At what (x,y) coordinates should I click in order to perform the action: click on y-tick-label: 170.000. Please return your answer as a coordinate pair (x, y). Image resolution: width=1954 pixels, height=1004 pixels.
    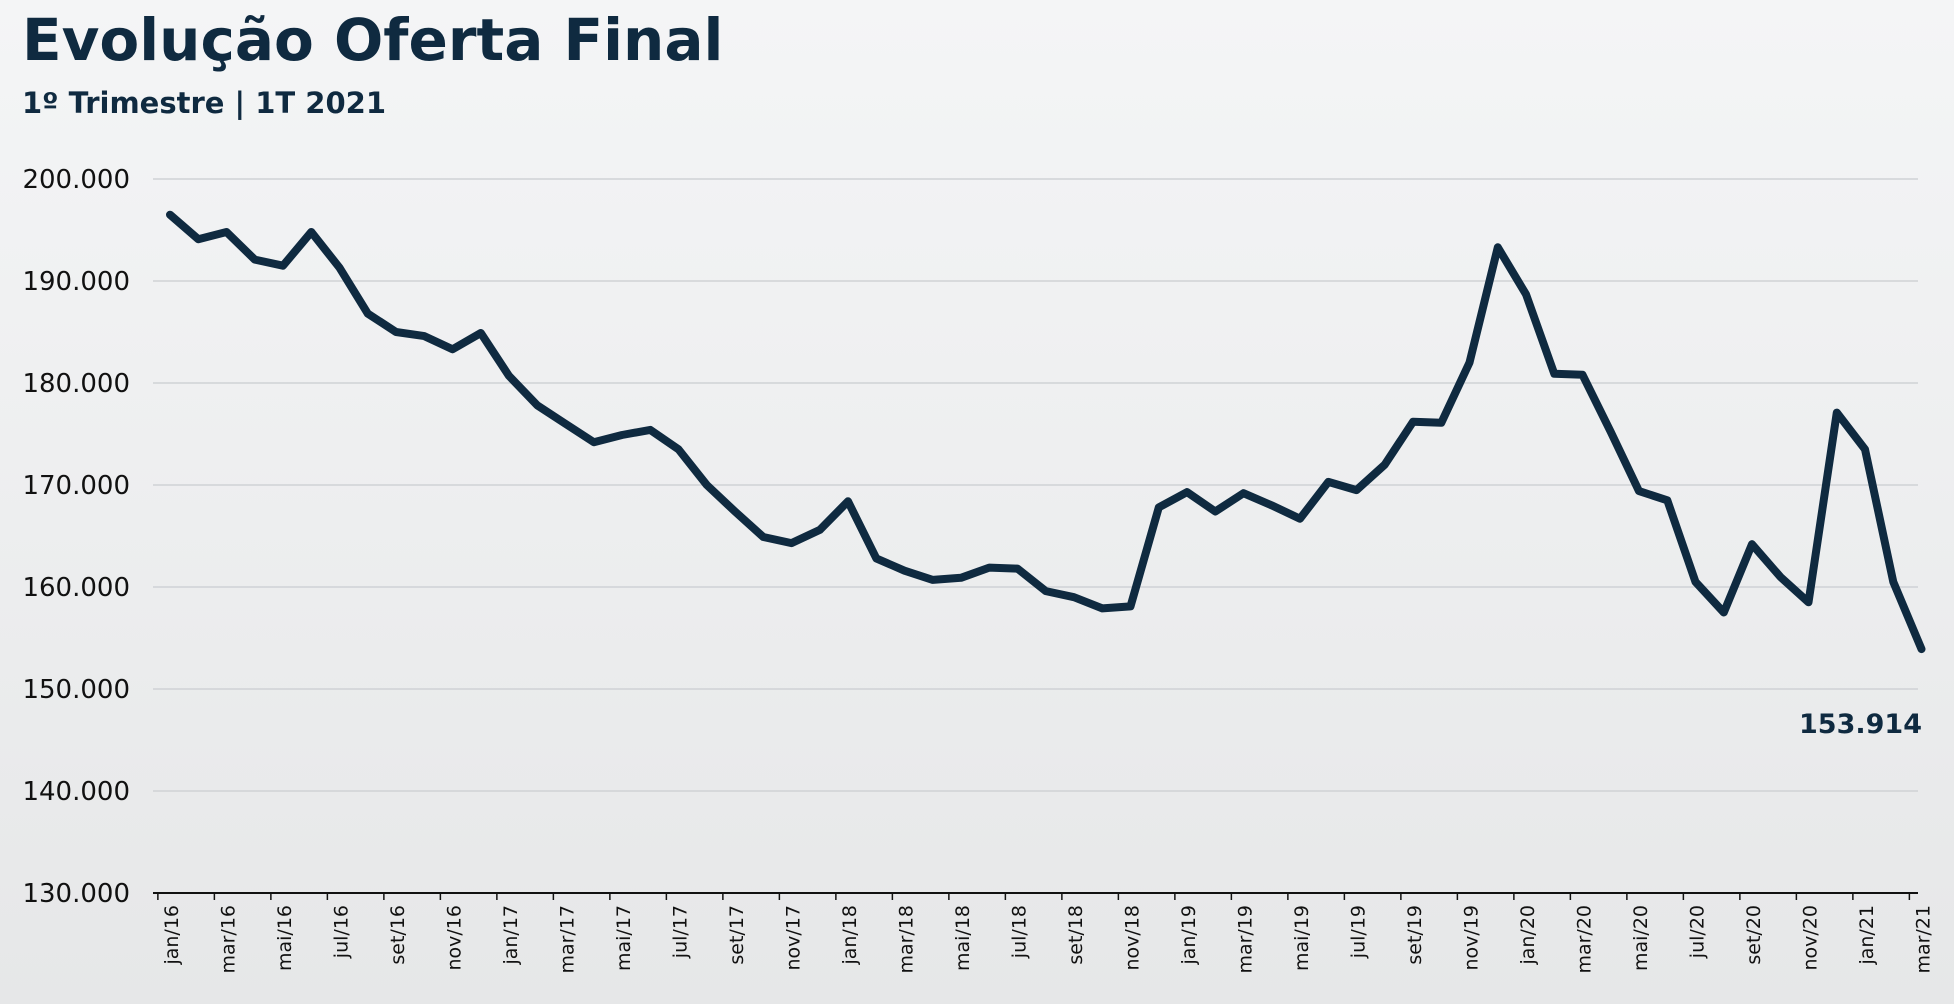
    Looking at the image, I should click on (76, 486).